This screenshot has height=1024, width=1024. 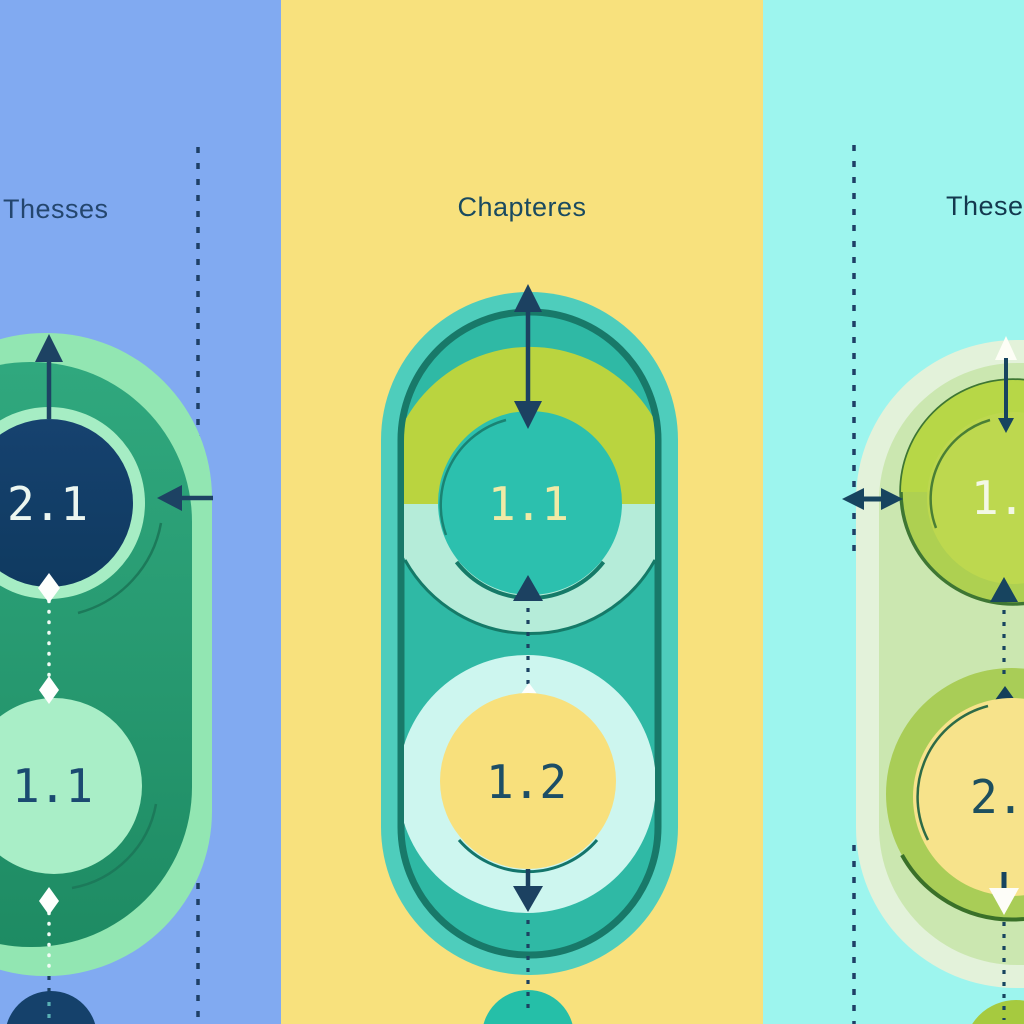 I want to click on left-bottom-circle, so click(x=51, y=1007).